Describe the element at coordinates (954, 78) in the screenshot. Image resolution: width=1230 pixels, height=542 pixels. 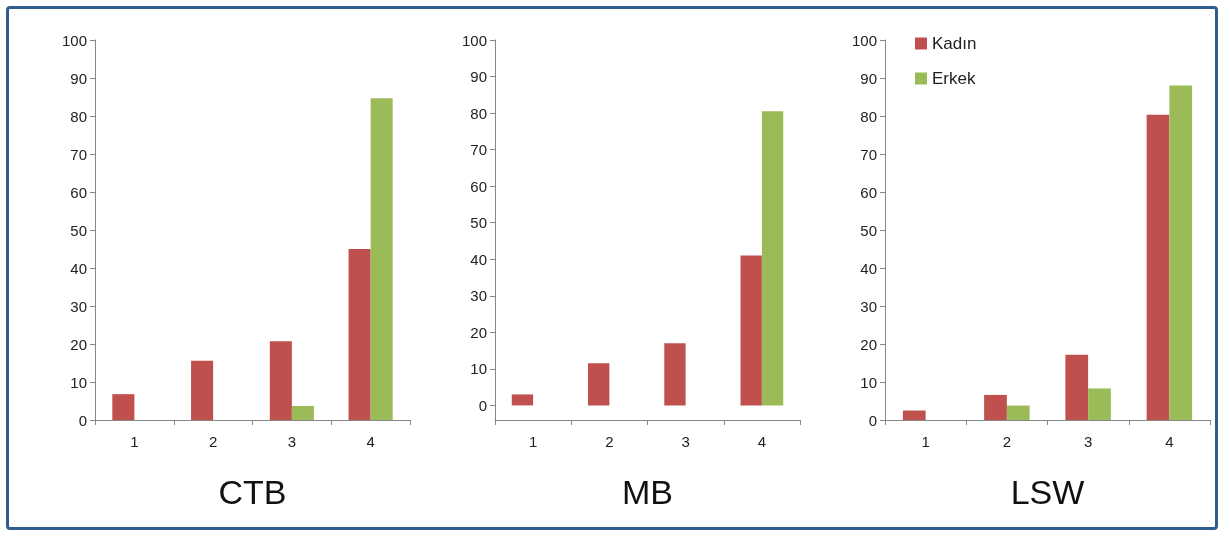
I see `legend-label: Erkek` at that location.